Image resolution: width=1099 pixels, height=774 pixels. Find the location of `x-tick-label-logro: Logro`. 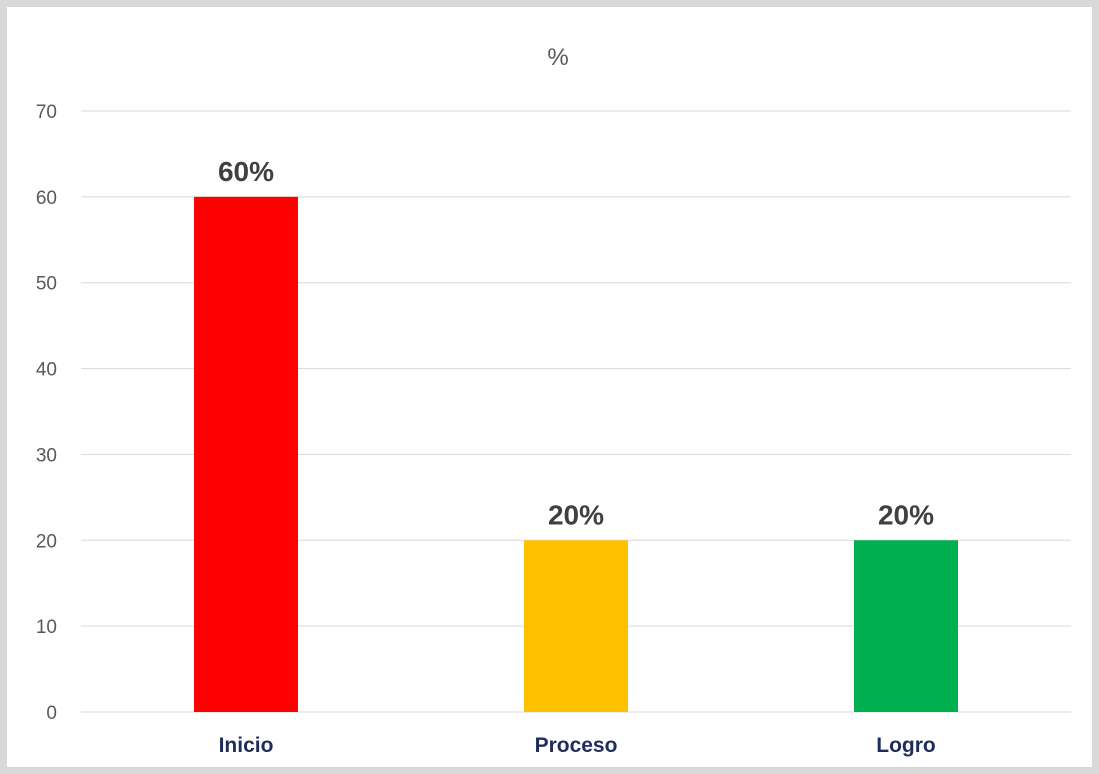

x-tick-label-logro: Logro is located at coordinates (905, 745).